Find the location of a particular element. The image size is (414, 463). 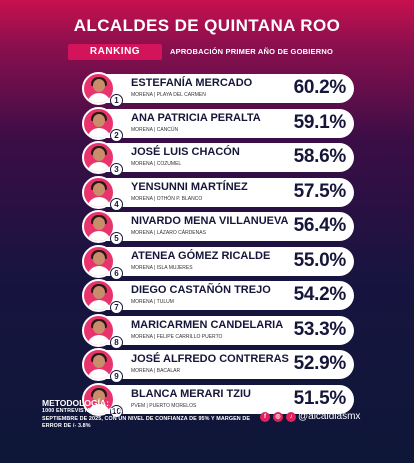

rank-number: 5 is located at coordinates (116, 238).